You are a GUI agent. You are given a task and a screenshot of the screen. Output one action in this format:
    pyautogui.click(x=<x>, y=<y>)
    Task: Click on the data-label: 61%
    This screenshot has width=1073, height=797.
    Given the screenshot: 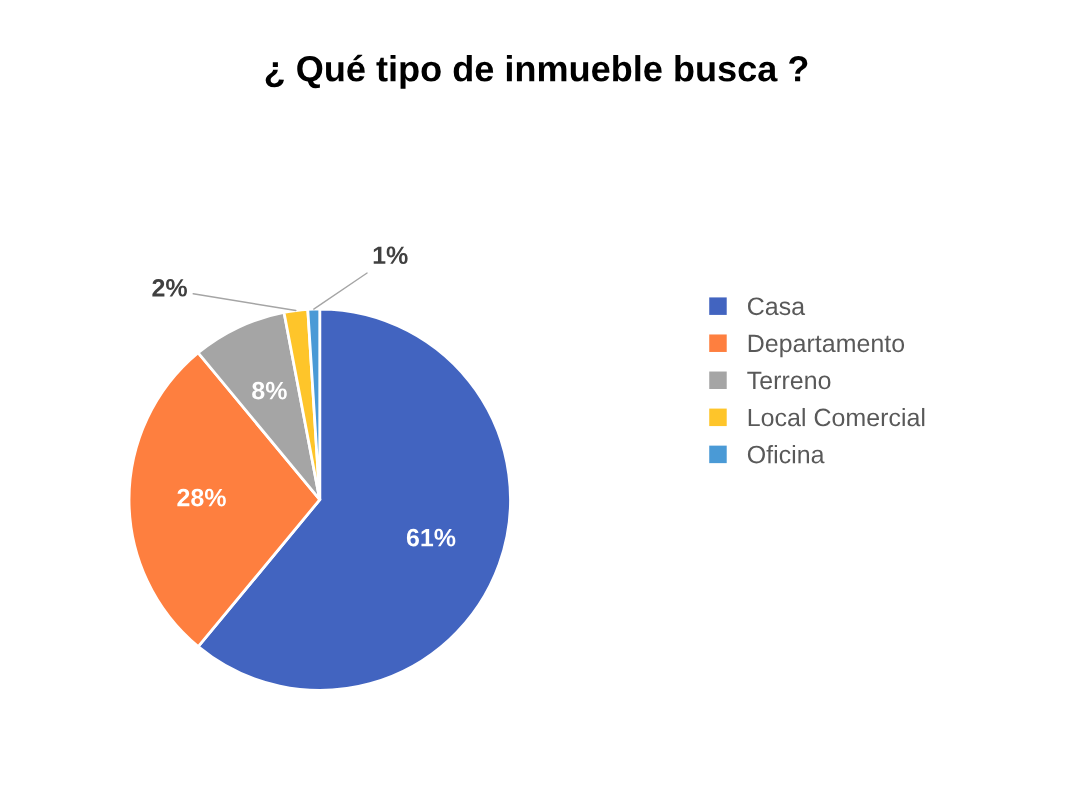 What is the action you would take?
    pyautogui.click(x=431, y=537)
    